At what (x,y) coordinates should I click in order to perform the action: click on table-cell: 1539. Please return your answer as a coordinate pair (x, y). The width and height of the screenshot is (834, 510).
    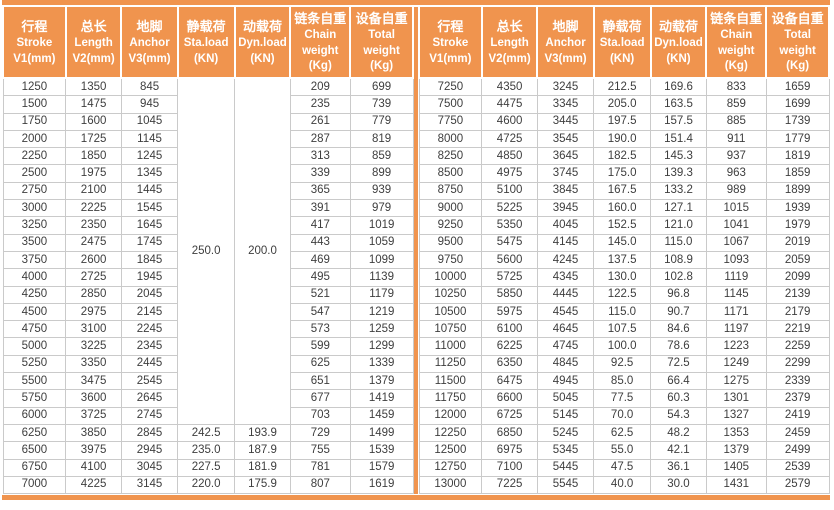
    Looking at the image, I should click on (381, 450).